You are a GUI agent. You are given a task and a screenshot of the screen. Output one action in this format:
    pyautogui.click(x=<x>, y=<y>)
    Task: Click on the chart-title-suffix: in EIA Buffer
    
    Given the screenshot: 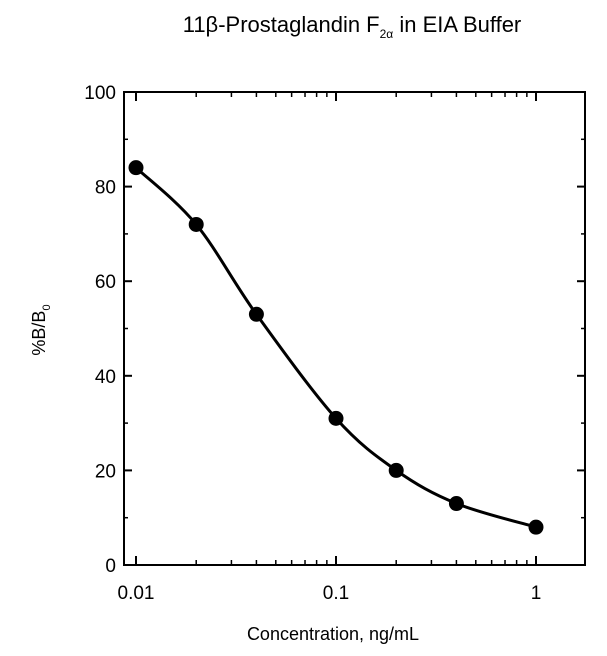 What is the action you would take?
    pyautogui.click(x=457, y=24)
    